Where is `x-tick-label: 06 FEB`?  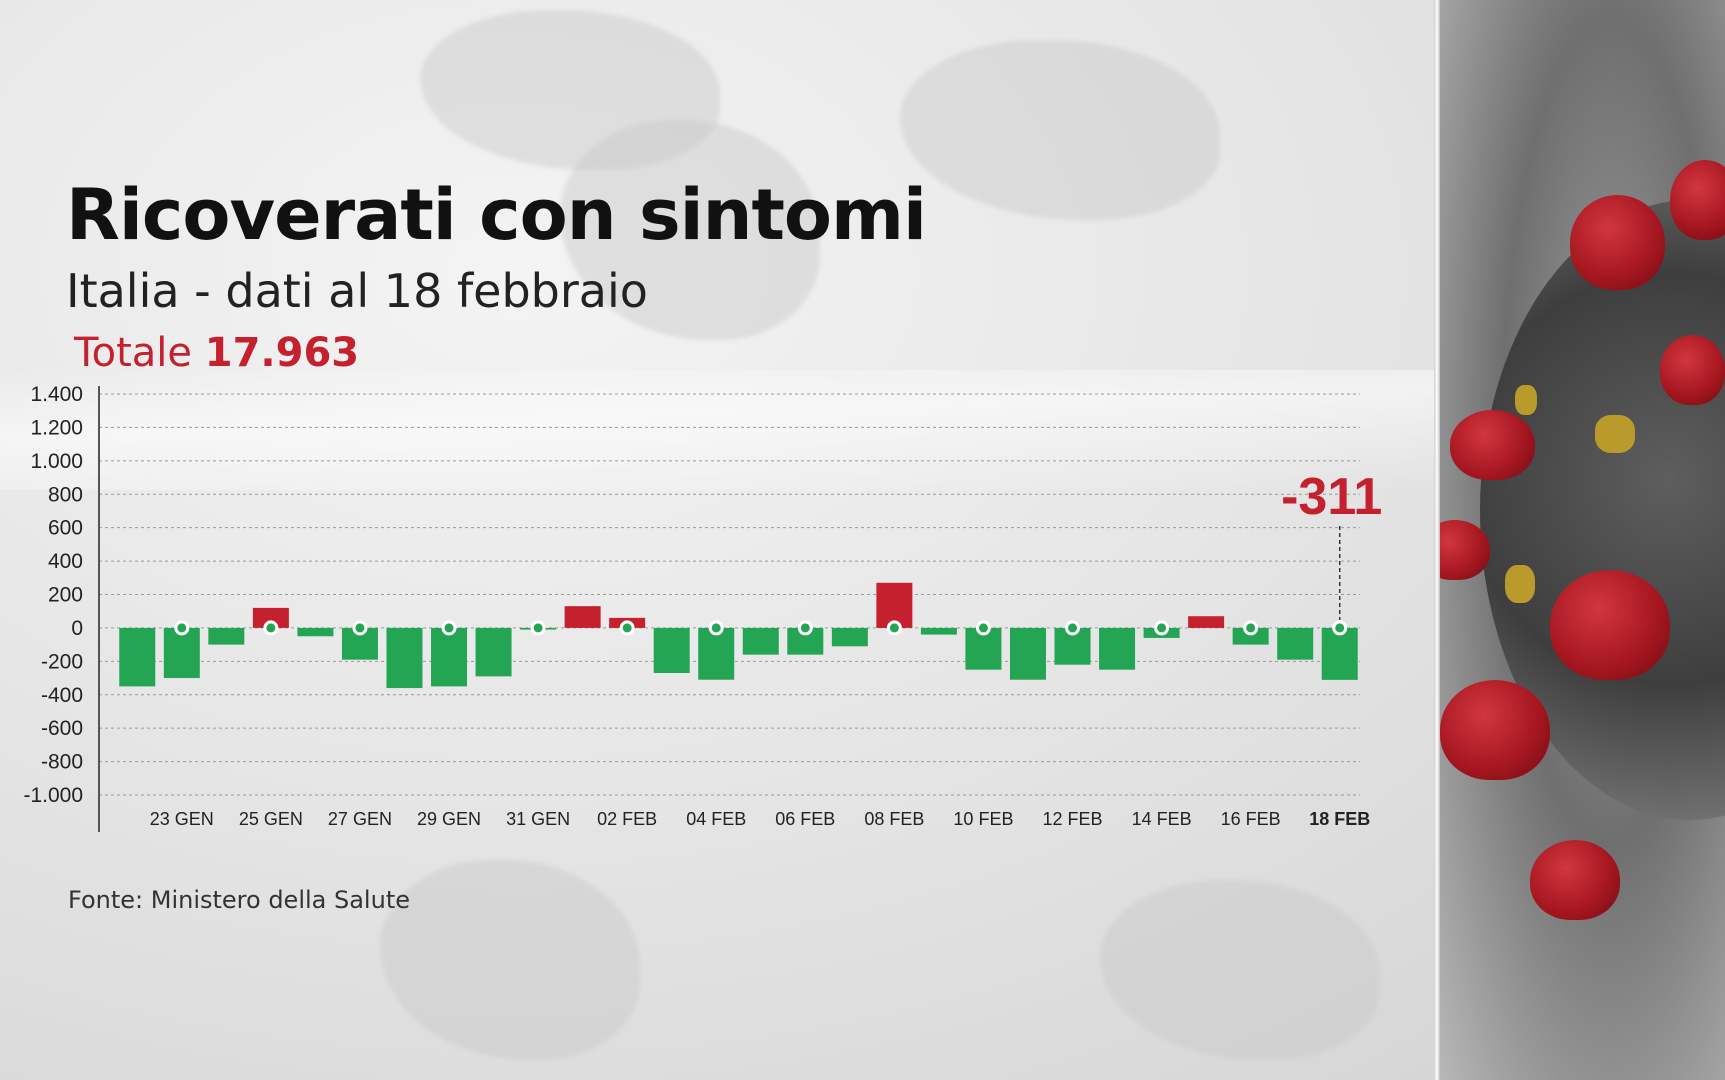 x-tick-label: 06 FEB is located at coordinates (805, 819).